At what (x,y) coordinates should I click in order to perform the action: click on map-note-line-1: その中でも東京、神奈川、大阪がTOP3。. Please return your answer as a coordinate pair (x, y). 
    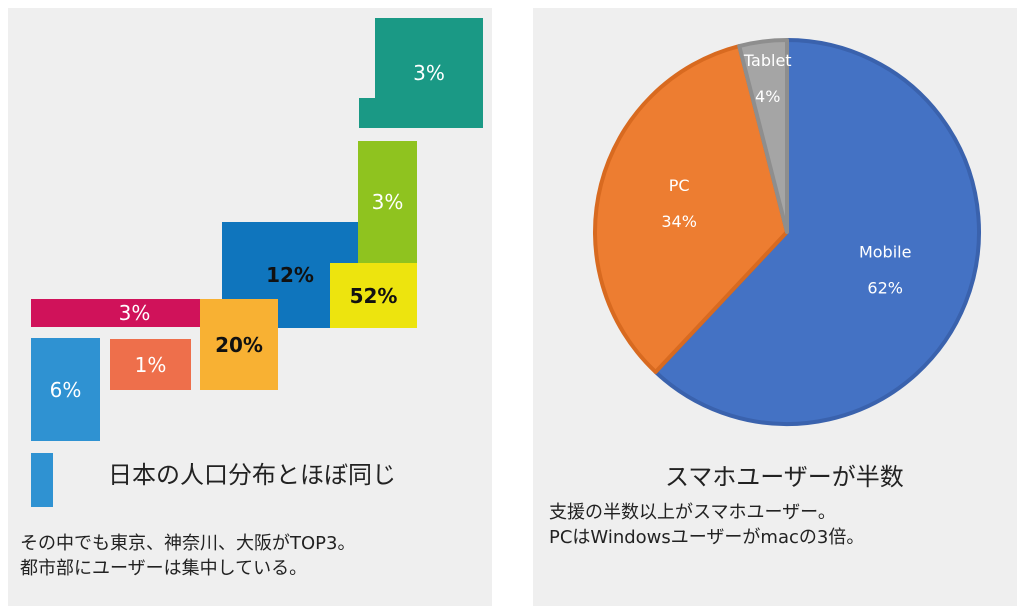
    Looking at the image, I should click on (188, 543).